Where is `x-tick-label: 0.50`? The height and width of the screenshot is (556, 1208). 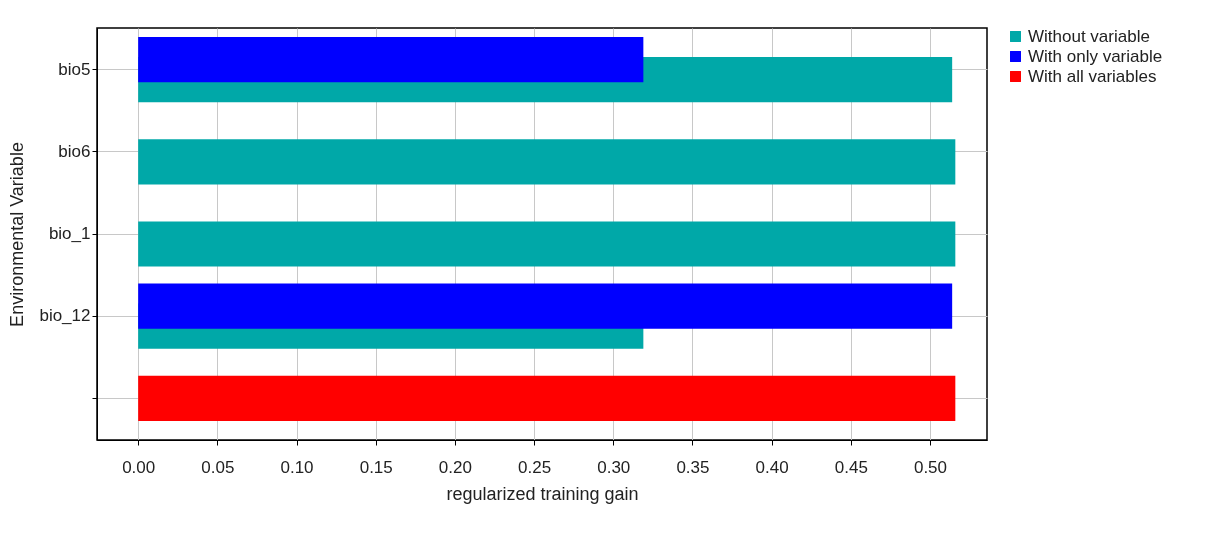
x-tick-label: 0.50 is located at coordinates (930, 467).